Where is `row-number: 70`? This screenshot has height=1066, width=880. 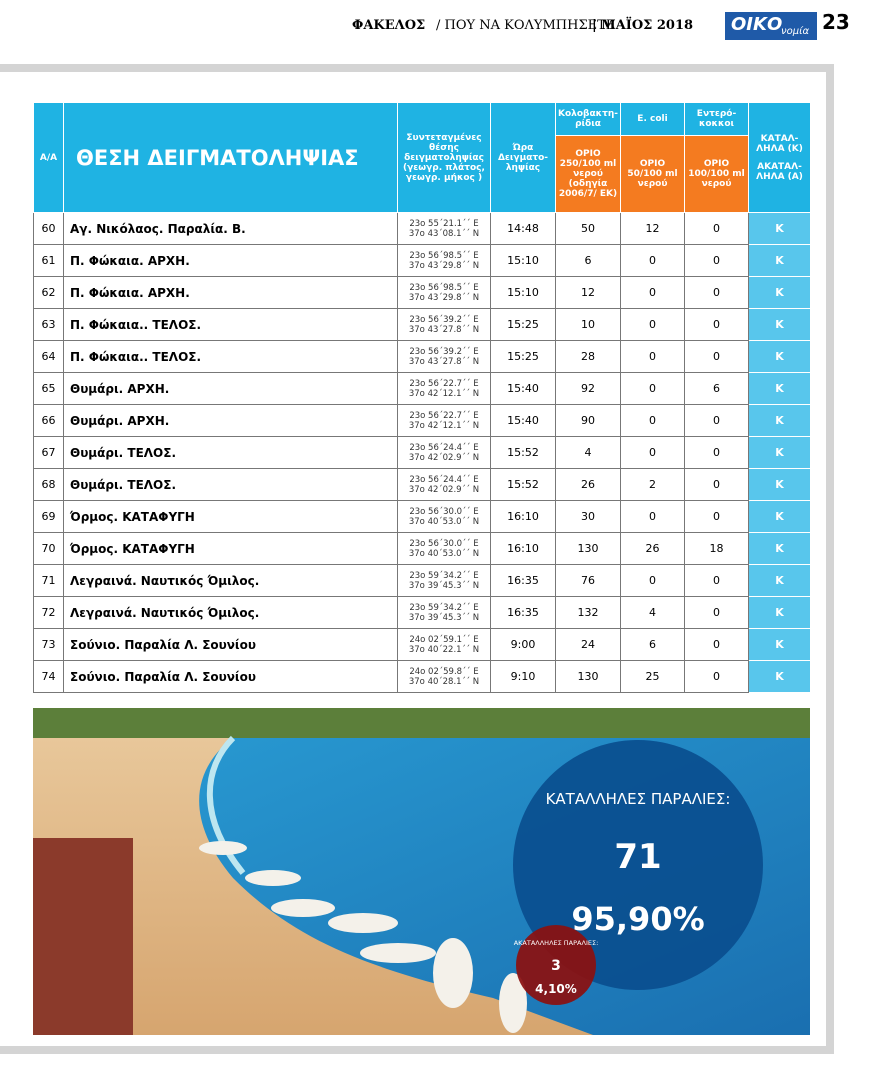 row-number: 70 is located at coordinates (48, 548).